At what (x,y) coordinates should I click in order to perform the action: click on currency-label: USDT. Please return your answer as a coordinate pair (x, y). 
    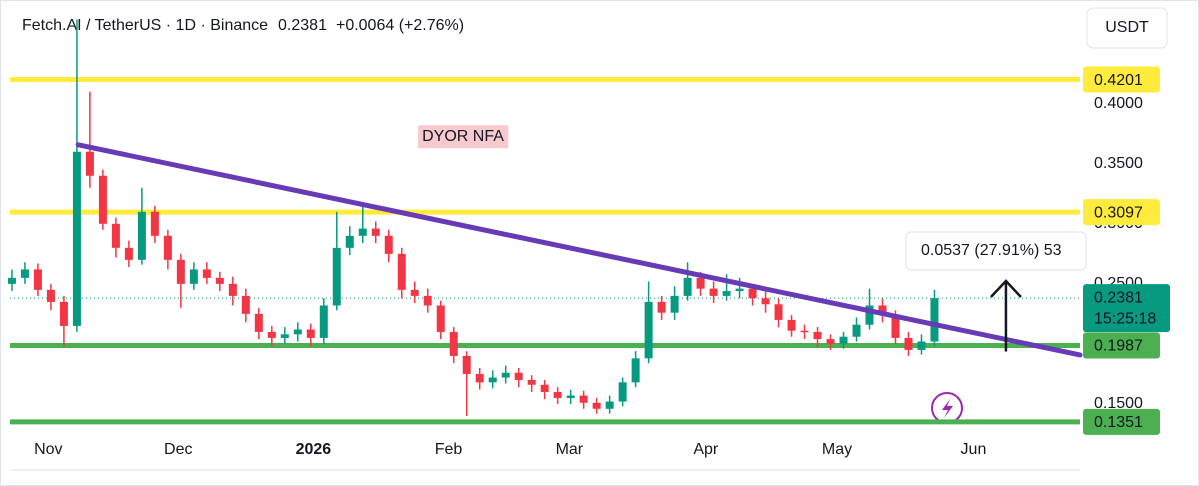
    Looking at the image, I should click on (1127, 27).